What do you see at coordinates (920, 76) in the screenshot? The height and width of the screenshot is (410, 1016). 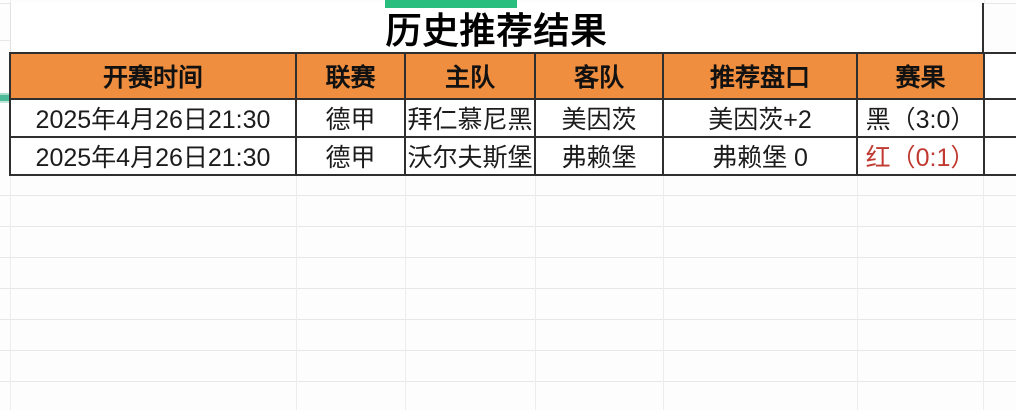 I see `col-header-result: 赛果` at bounding box center [920, 76].